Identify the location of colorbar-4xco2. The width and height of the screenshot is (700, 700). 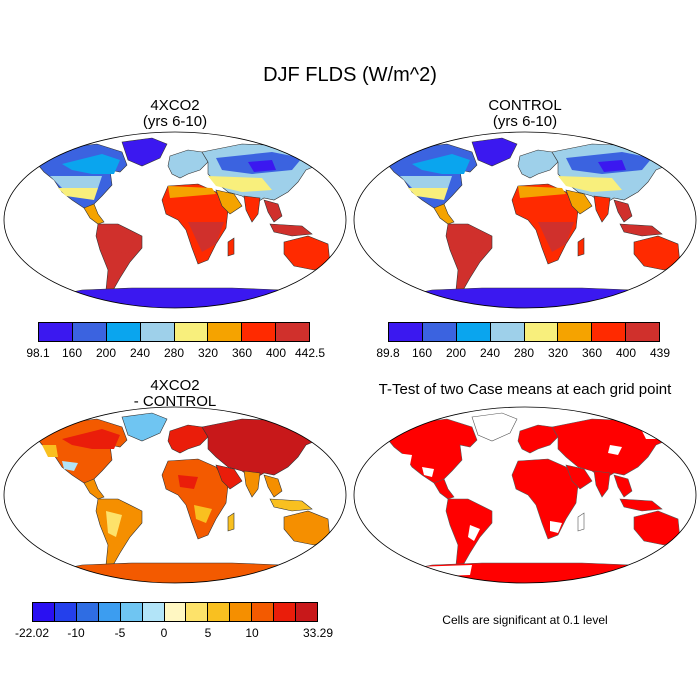
(174, 332).